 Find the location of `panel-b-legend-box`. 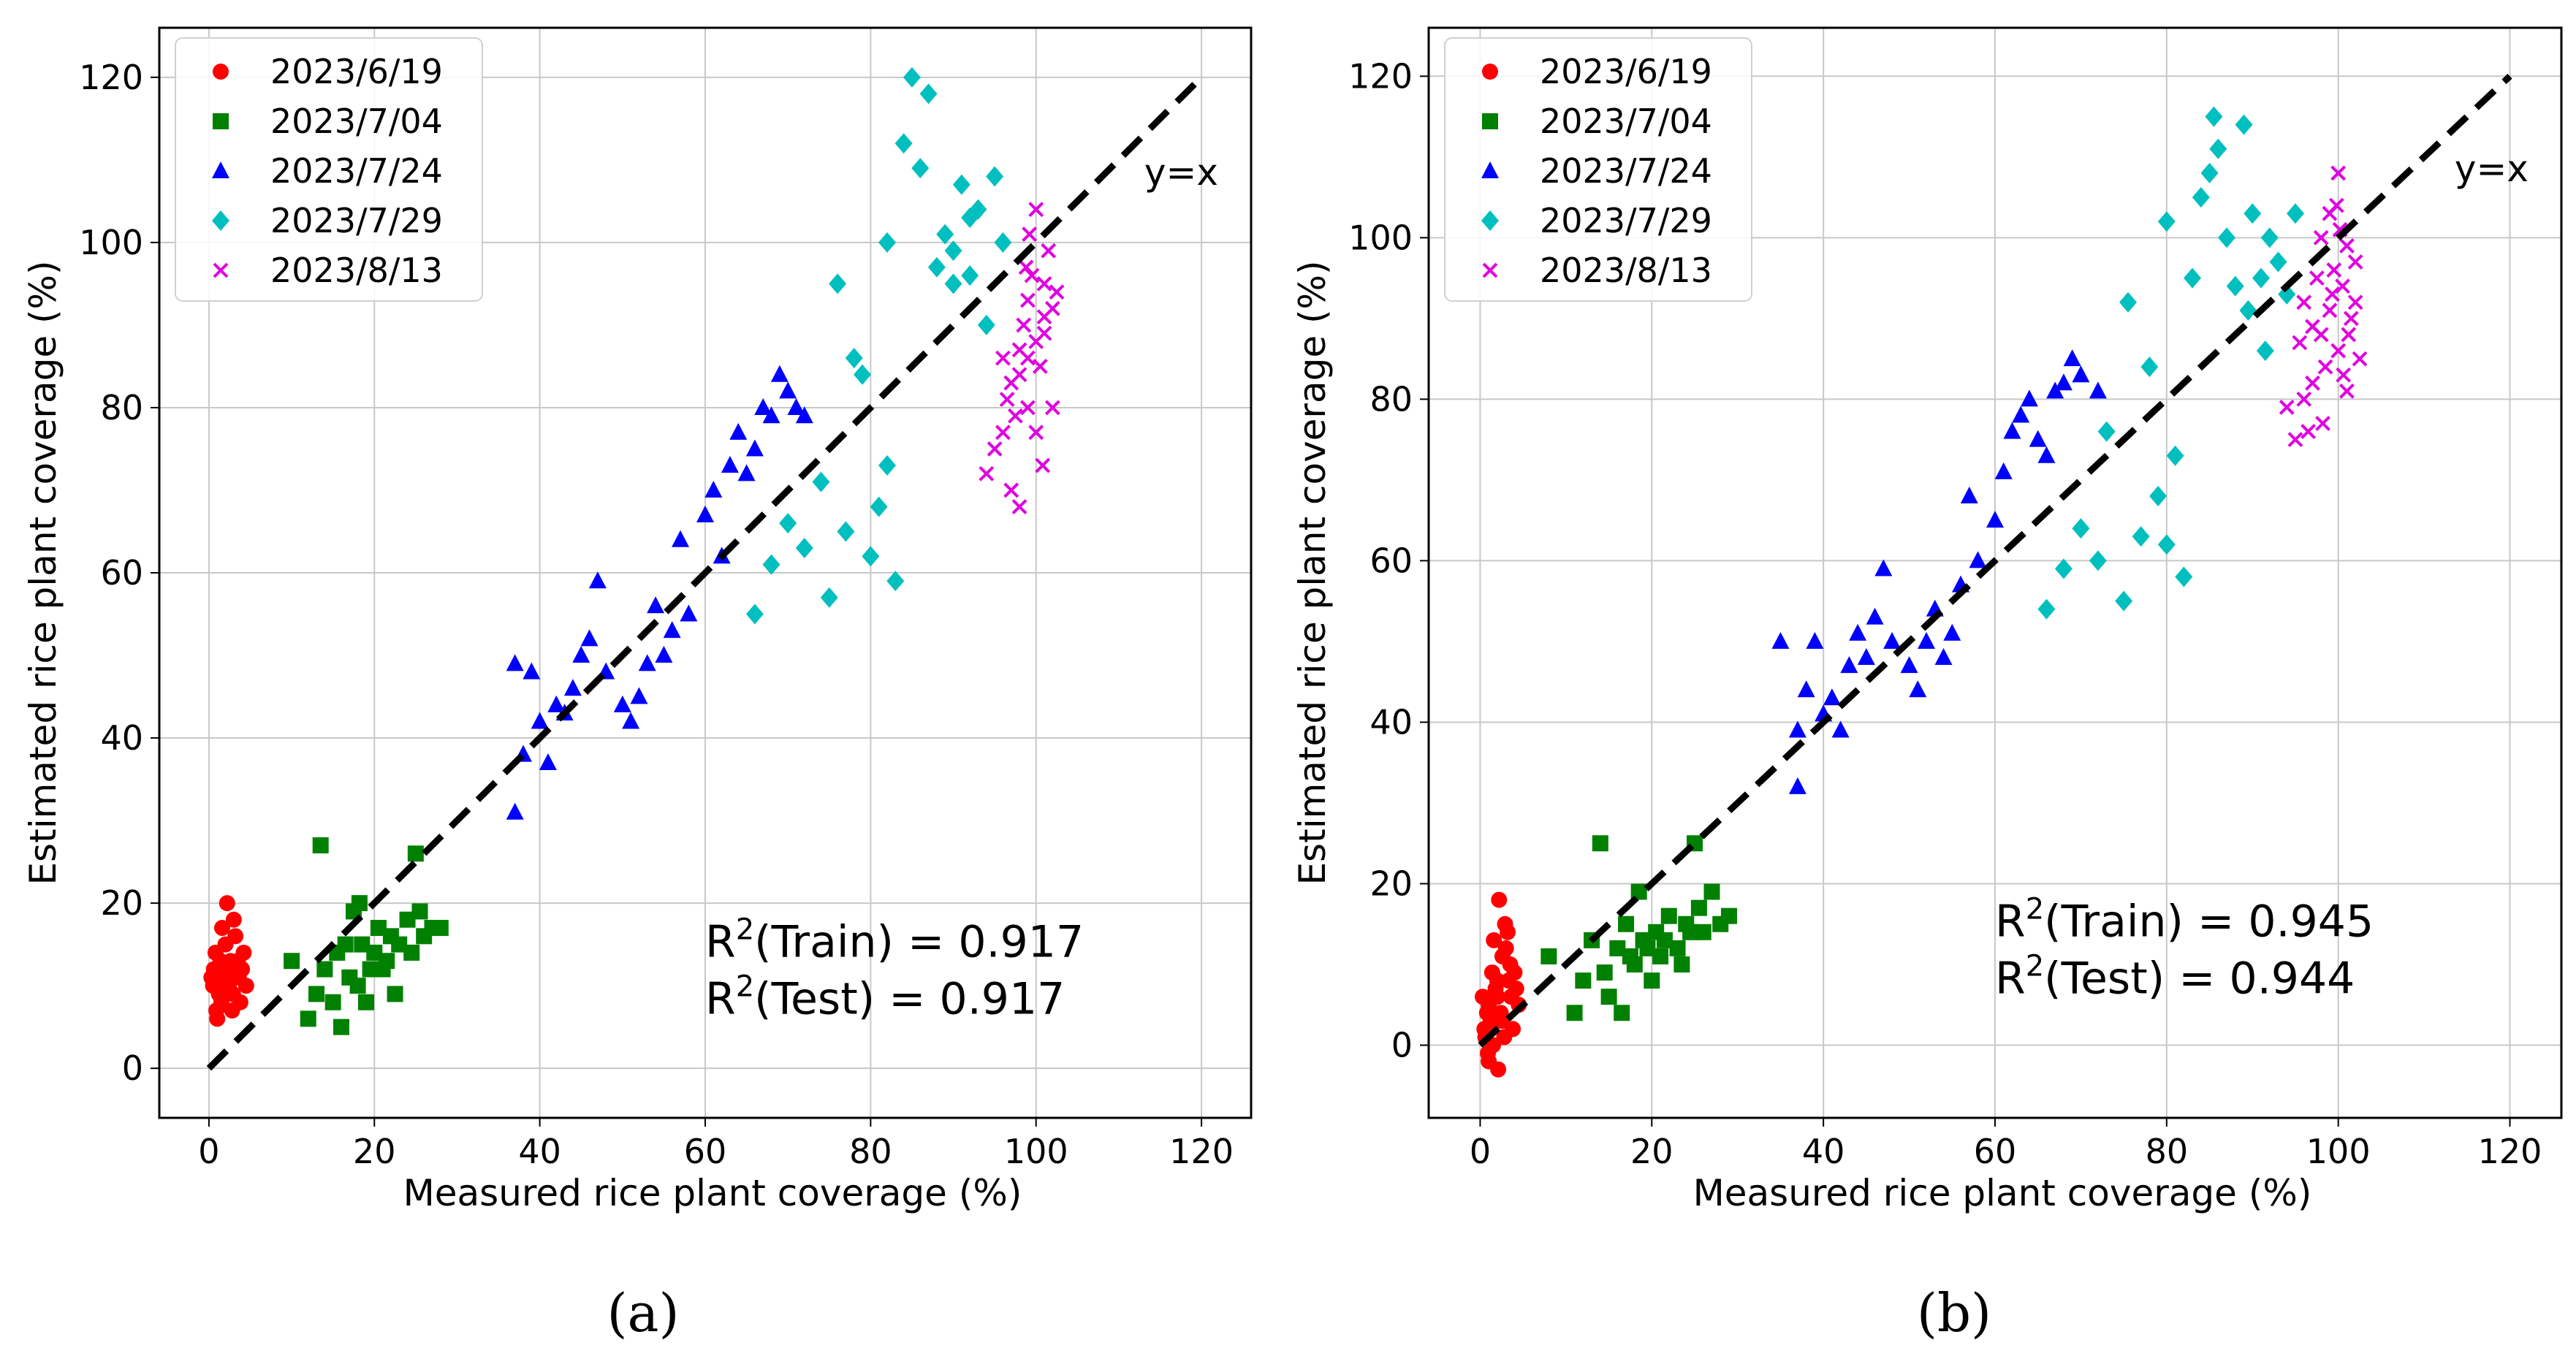

panel-b-legend-box is located at coordinates (1598, 169).